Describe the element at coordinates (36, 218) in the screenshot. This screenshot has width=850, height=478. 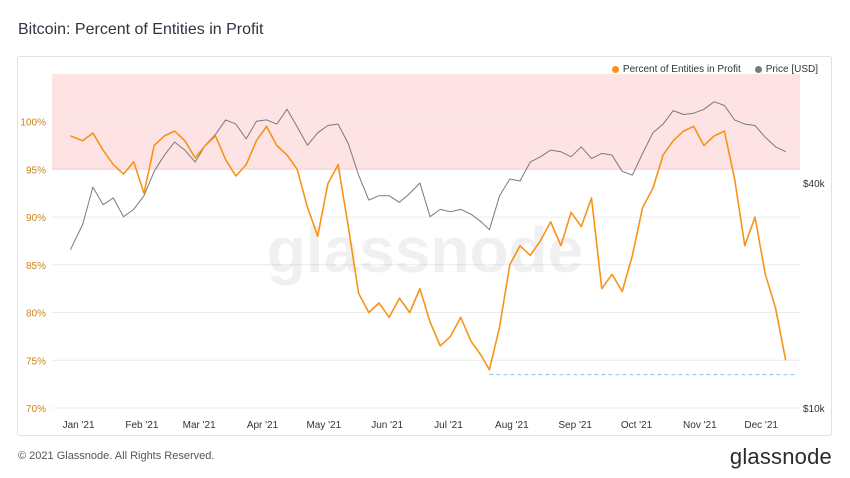
I see `y-left-tick-label: 90%` at that location.